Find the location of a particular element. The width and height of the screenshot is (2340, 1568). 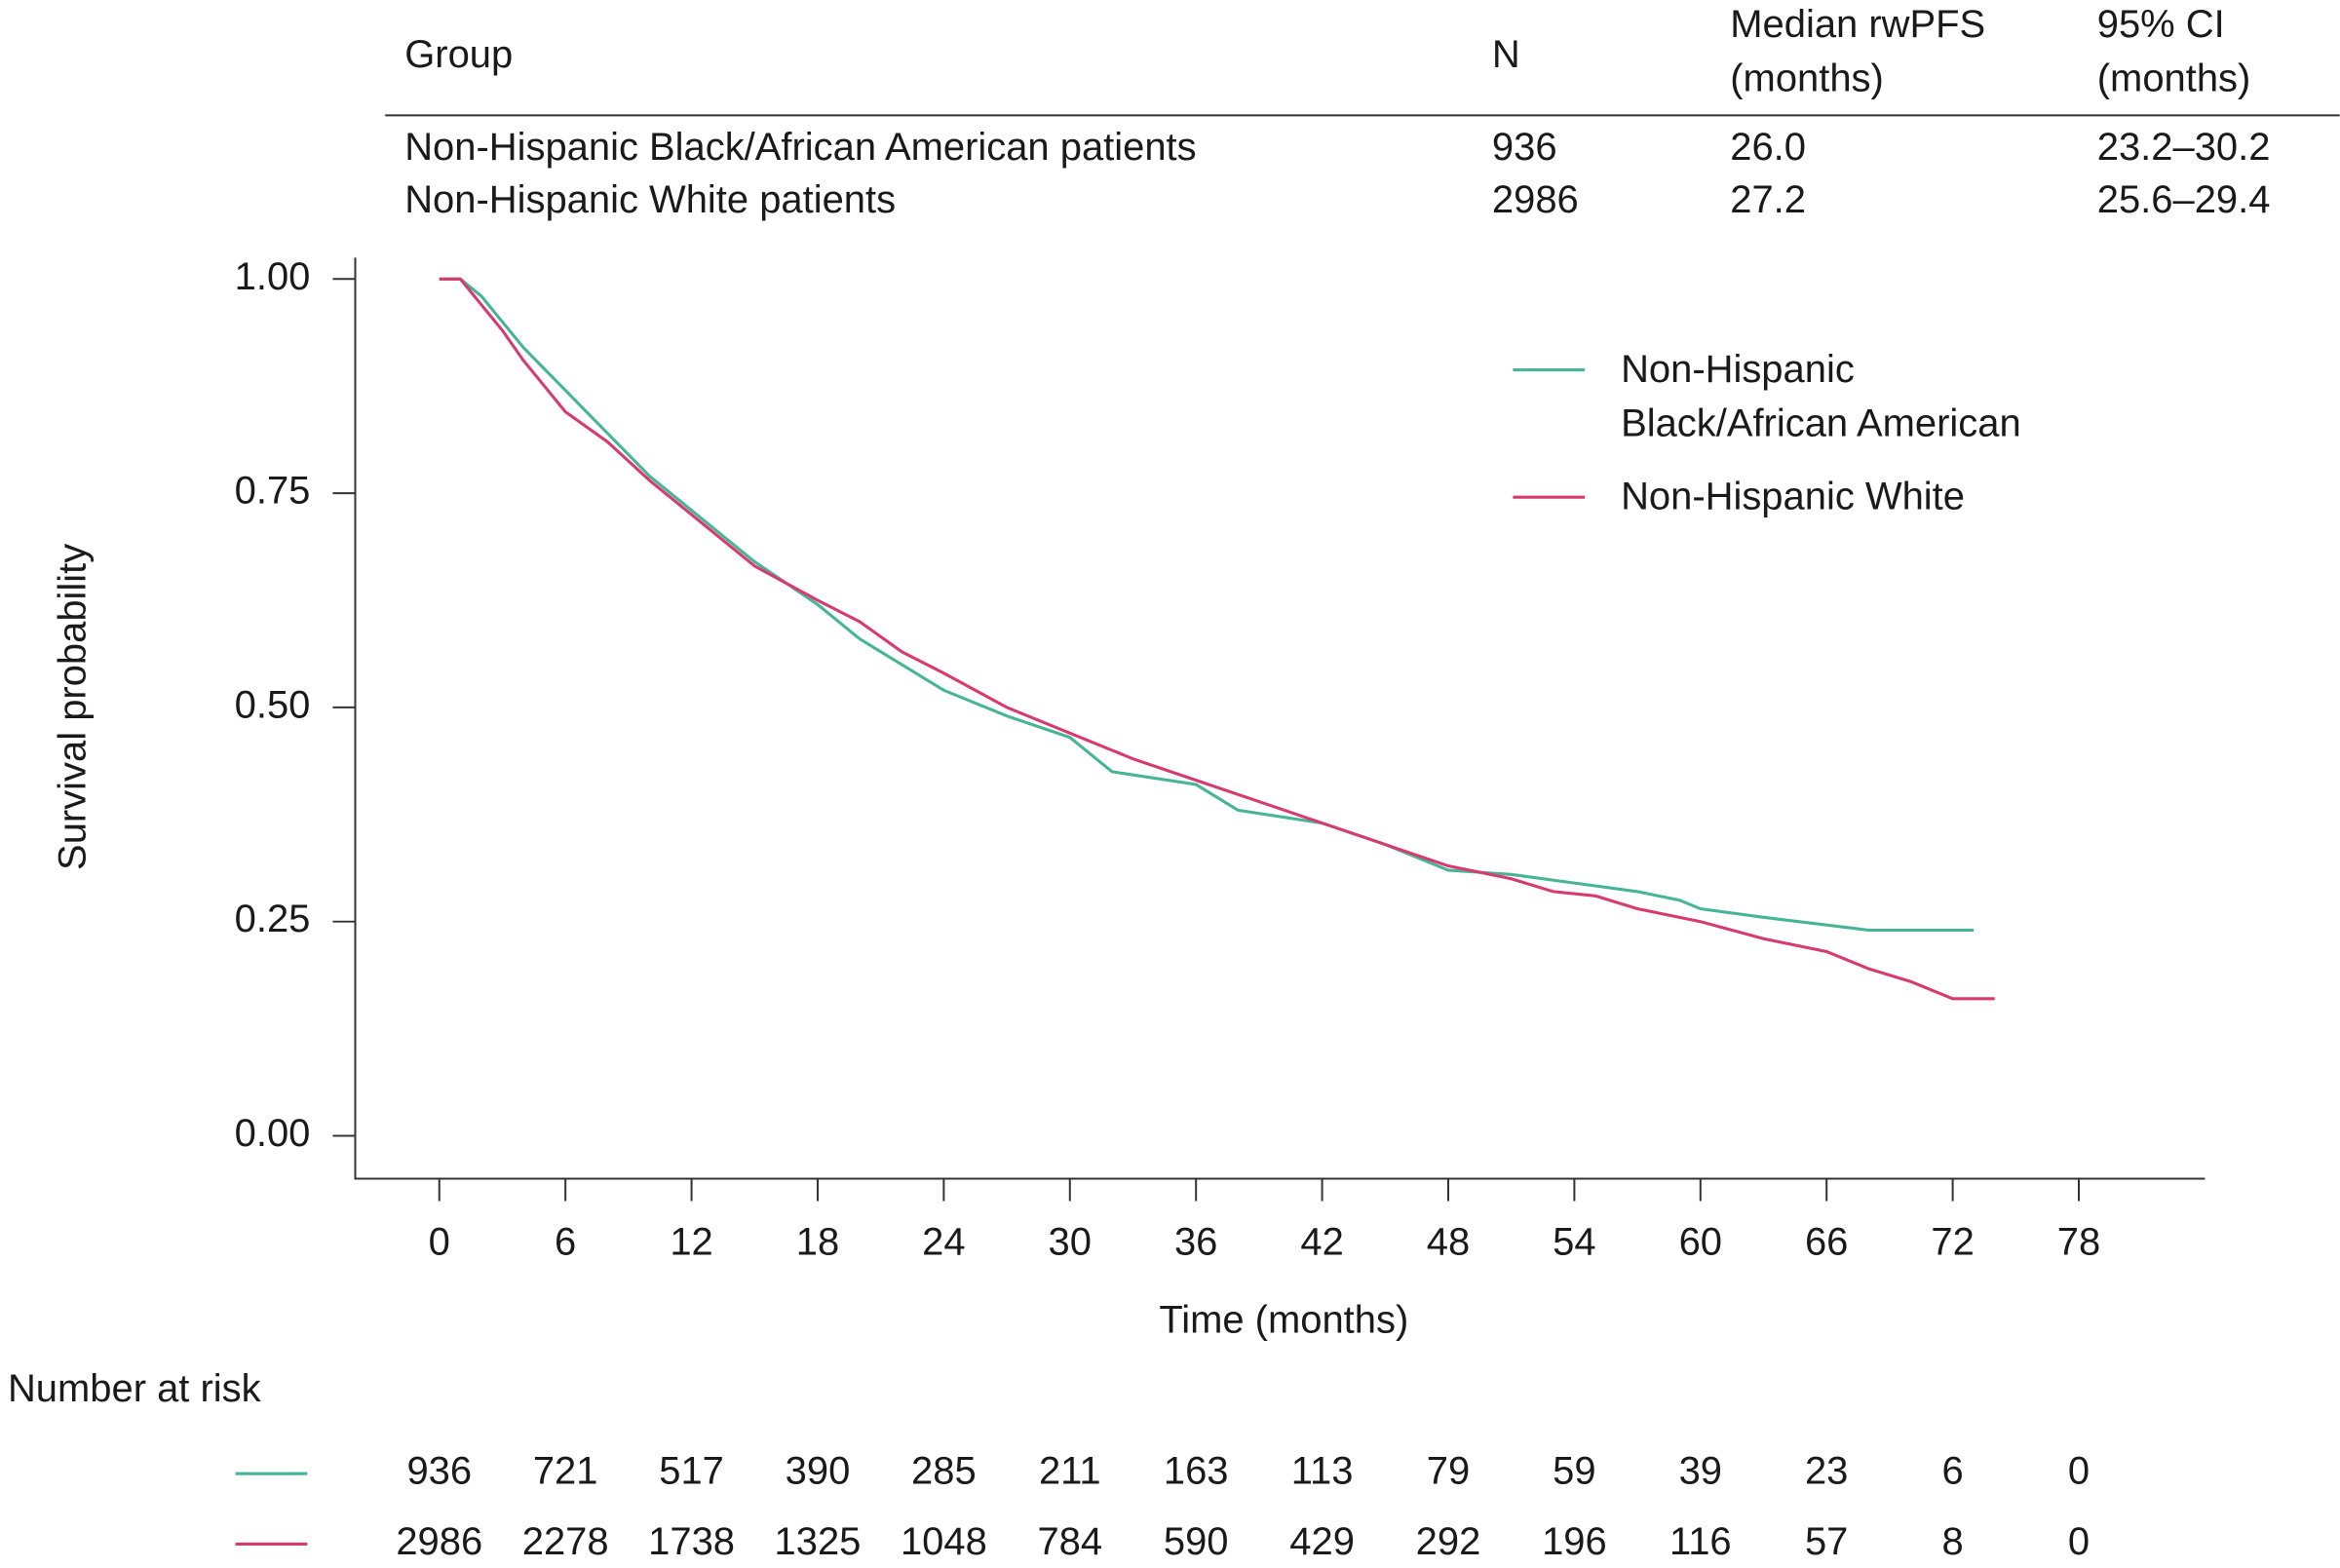

risk-count: 2278 is located at coordinates (565, 1541).